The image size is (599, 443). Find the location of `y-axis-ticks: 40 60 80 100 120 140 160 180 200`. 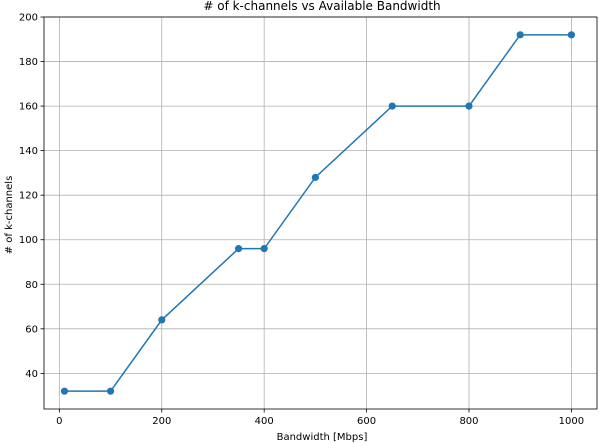

y-axis-ticks: 40 60 80 100 120 140 160 180 200 is located at coordinates (31, 196).